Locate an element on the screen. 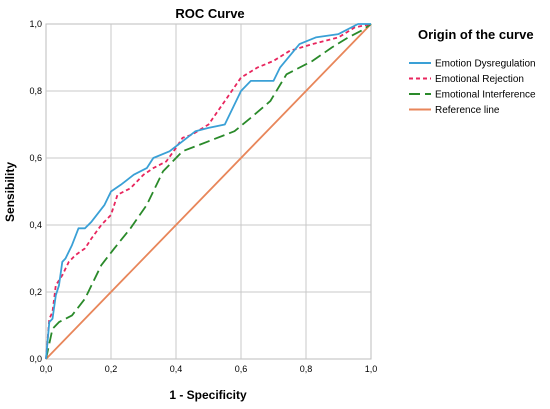 This screenshot has height=409, width=550. legend-title: Origin of the curve is located at coordinates (476, 34).